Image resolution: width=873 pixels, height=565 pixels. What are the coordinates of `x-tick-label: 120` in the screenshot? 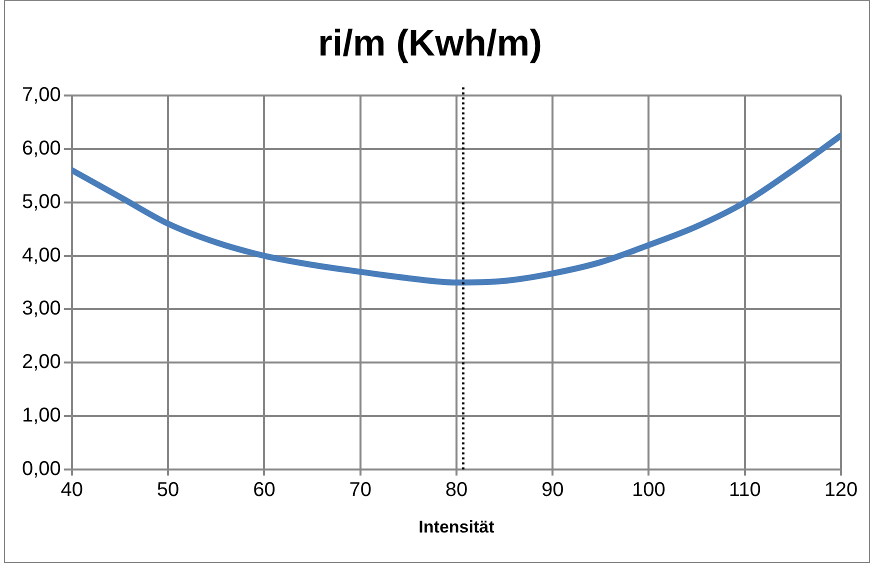 It's located at (841, 490).